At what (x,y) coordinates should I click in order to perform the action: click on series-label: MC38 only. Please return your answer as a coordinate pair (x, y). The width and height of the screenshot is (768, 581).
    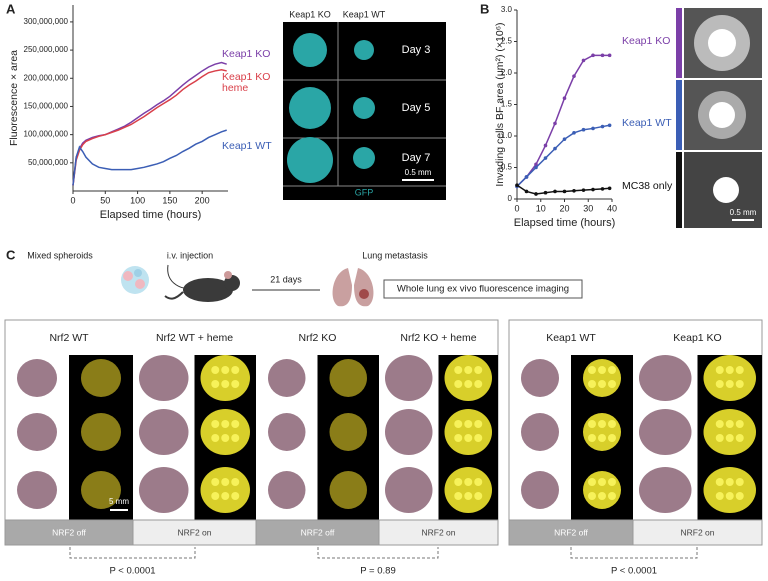
    Looking at the image, I should click on (647, 187).